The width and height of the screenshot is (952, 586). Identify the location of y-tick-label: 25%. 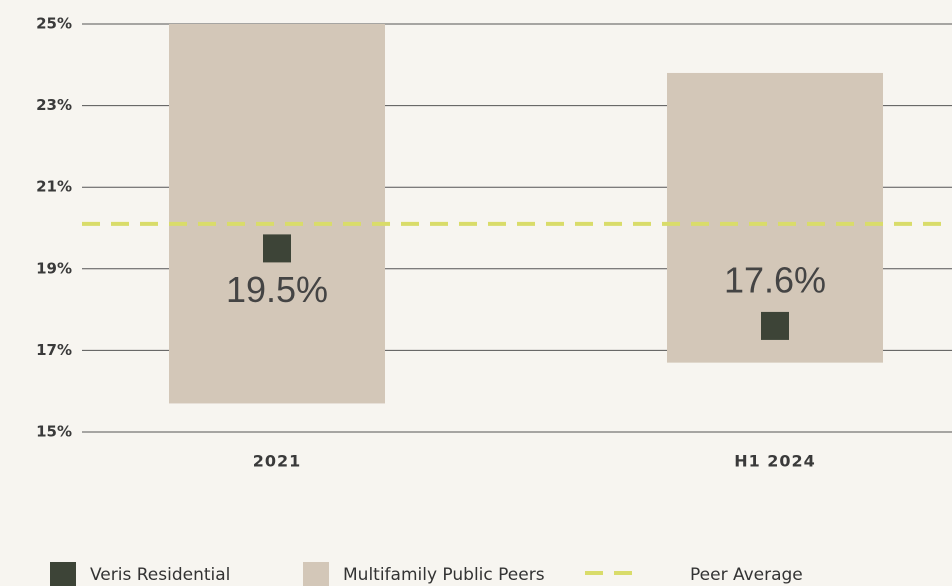
(54, 24).